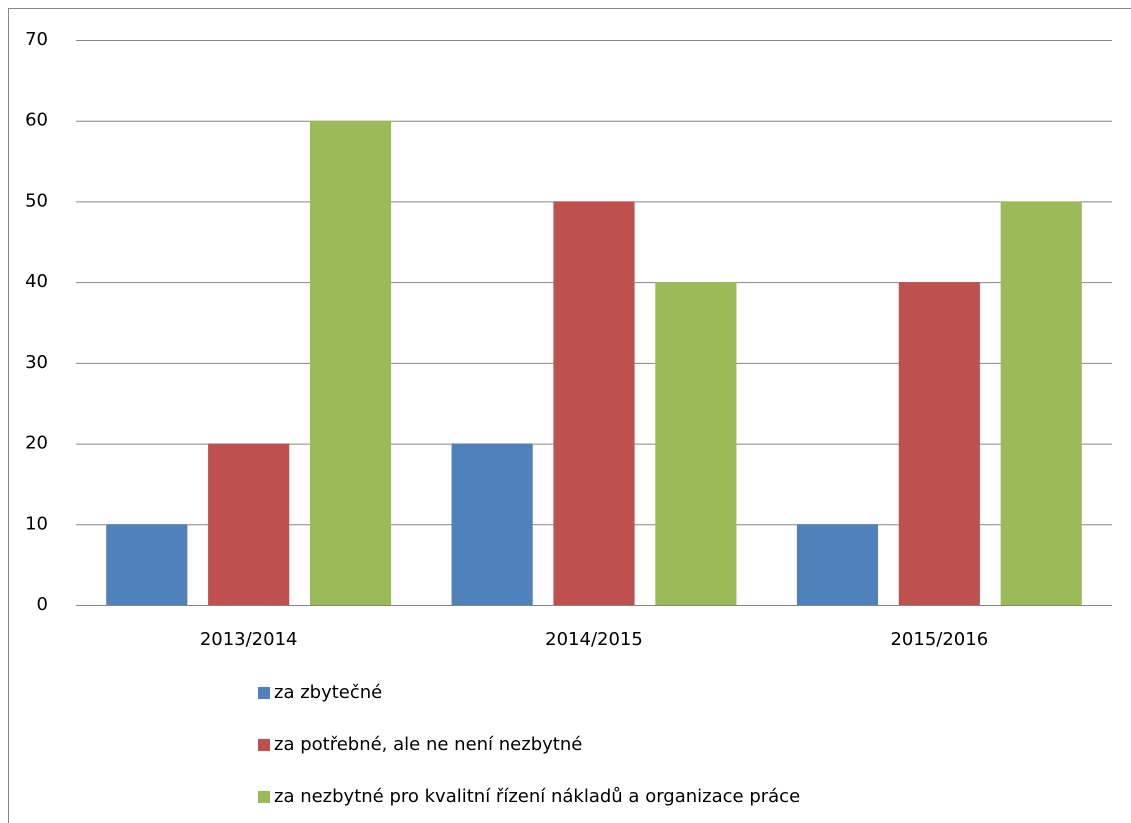 The width and height of the screenshot is (1131, 823). I want to click on legend-label: za potřebné, ale ne není nezbytné, so click(428, 744).